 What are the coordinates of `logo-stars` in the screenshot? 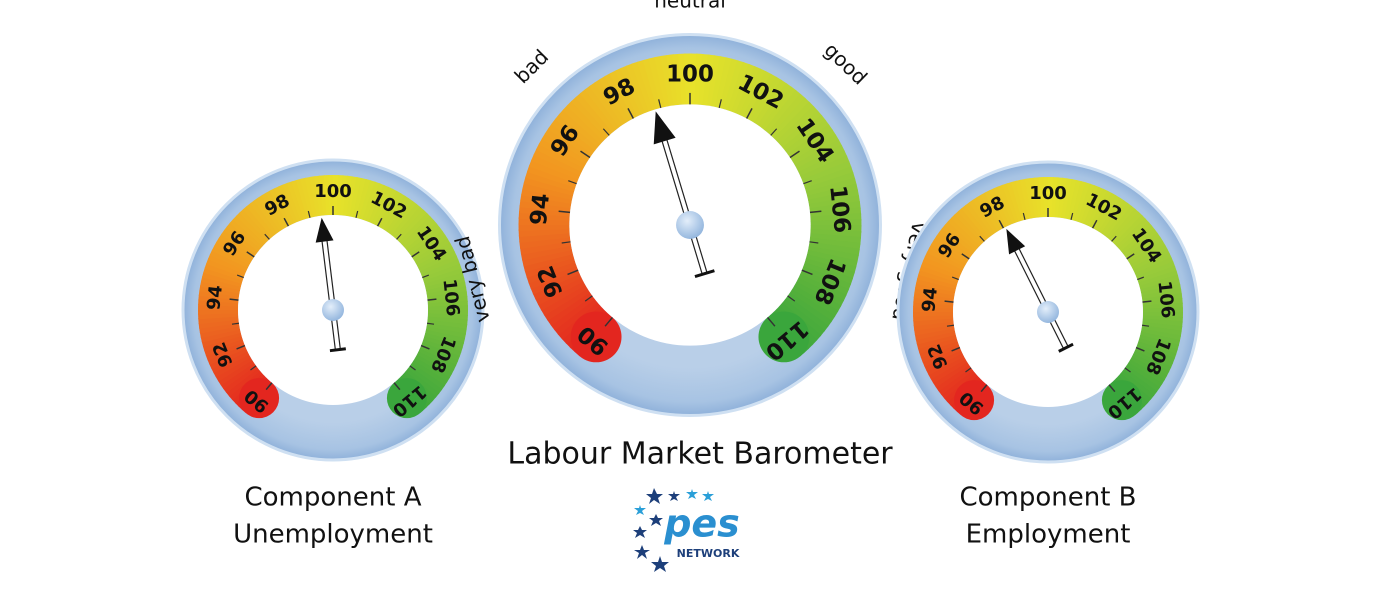 It's located at (656, 530).